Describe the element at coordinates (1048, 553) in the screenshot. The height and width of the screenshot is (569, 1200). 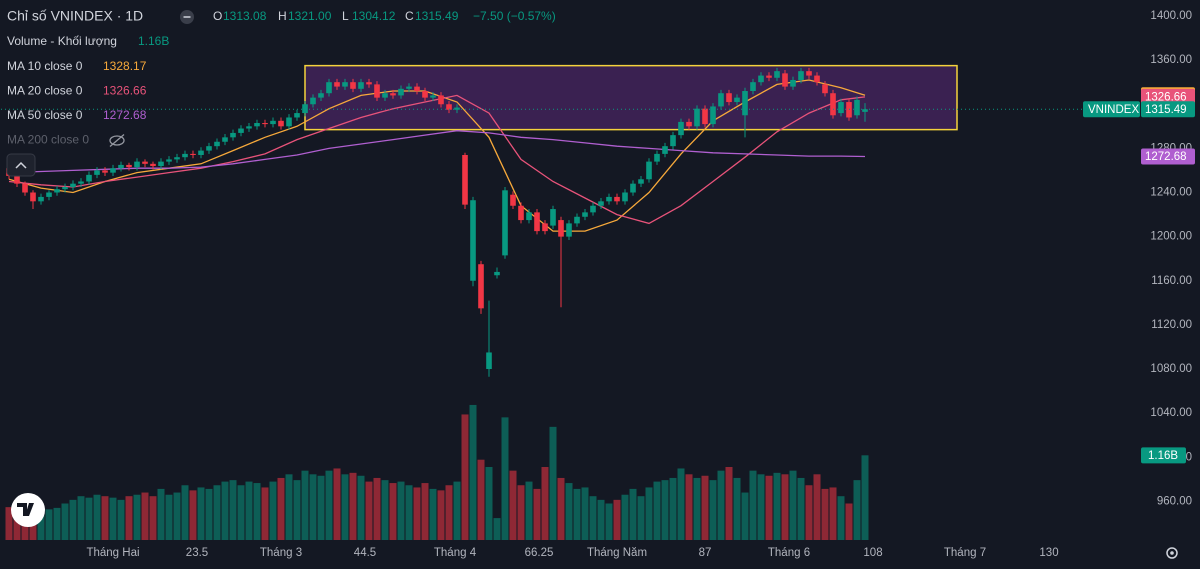
I see `x-tick-label: 130` at that location.